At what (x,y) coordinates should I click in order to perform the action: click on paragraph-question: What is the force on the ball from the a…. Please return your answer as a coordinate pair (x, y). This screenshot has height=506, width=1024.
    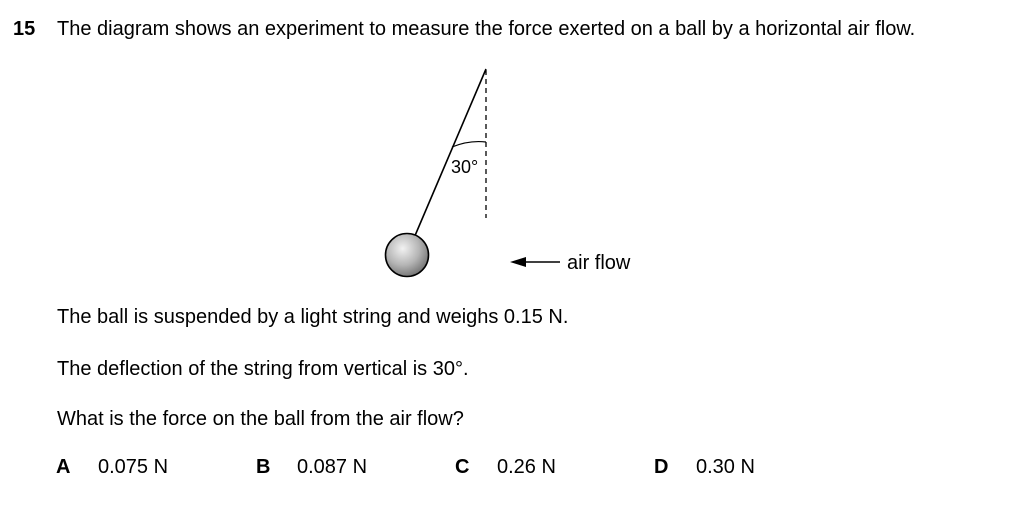
    Looking at the image, I should click on (260, 419).